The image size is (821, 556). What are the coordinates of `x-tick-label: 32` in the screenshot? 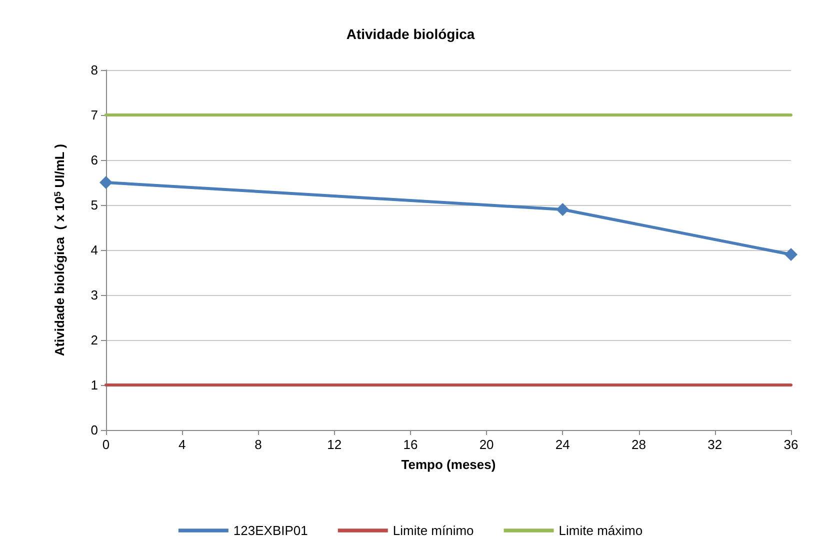 It's located at (715, 444).